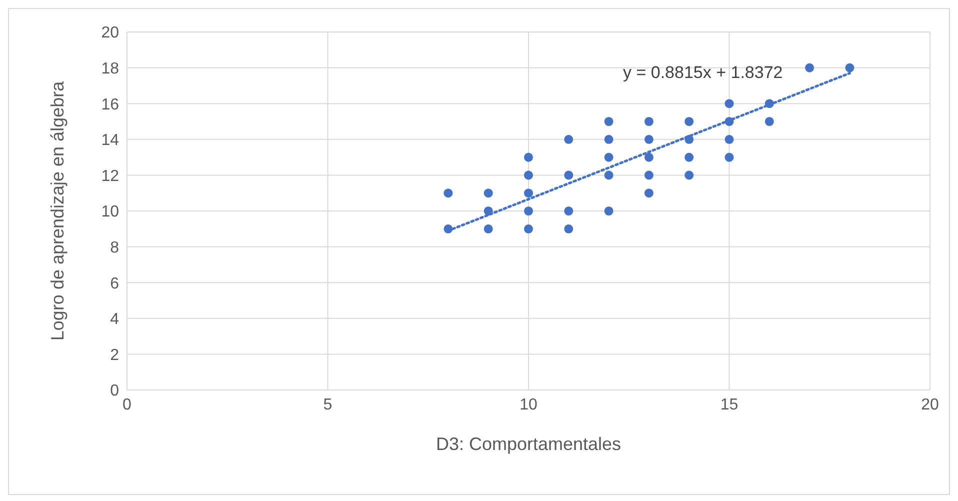  Describe the element at coordinates (115, 283) in the screenshot. I see `y-tick-label: 6` at that location.